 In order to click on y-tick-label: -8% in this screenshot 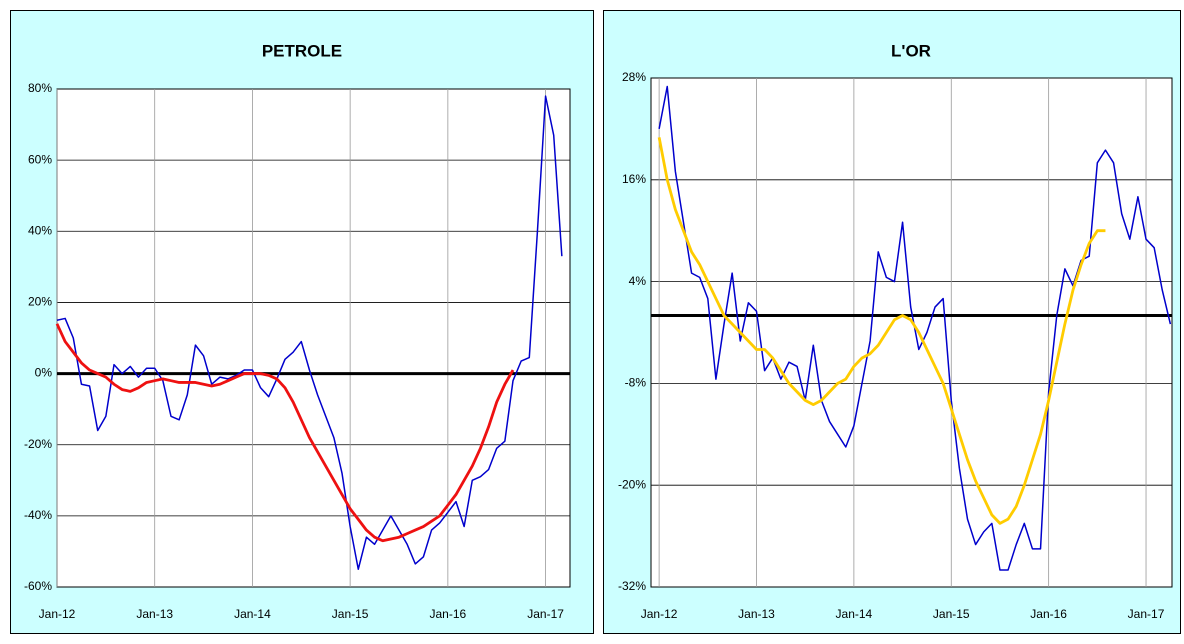, I will do `click(636, 383)`.